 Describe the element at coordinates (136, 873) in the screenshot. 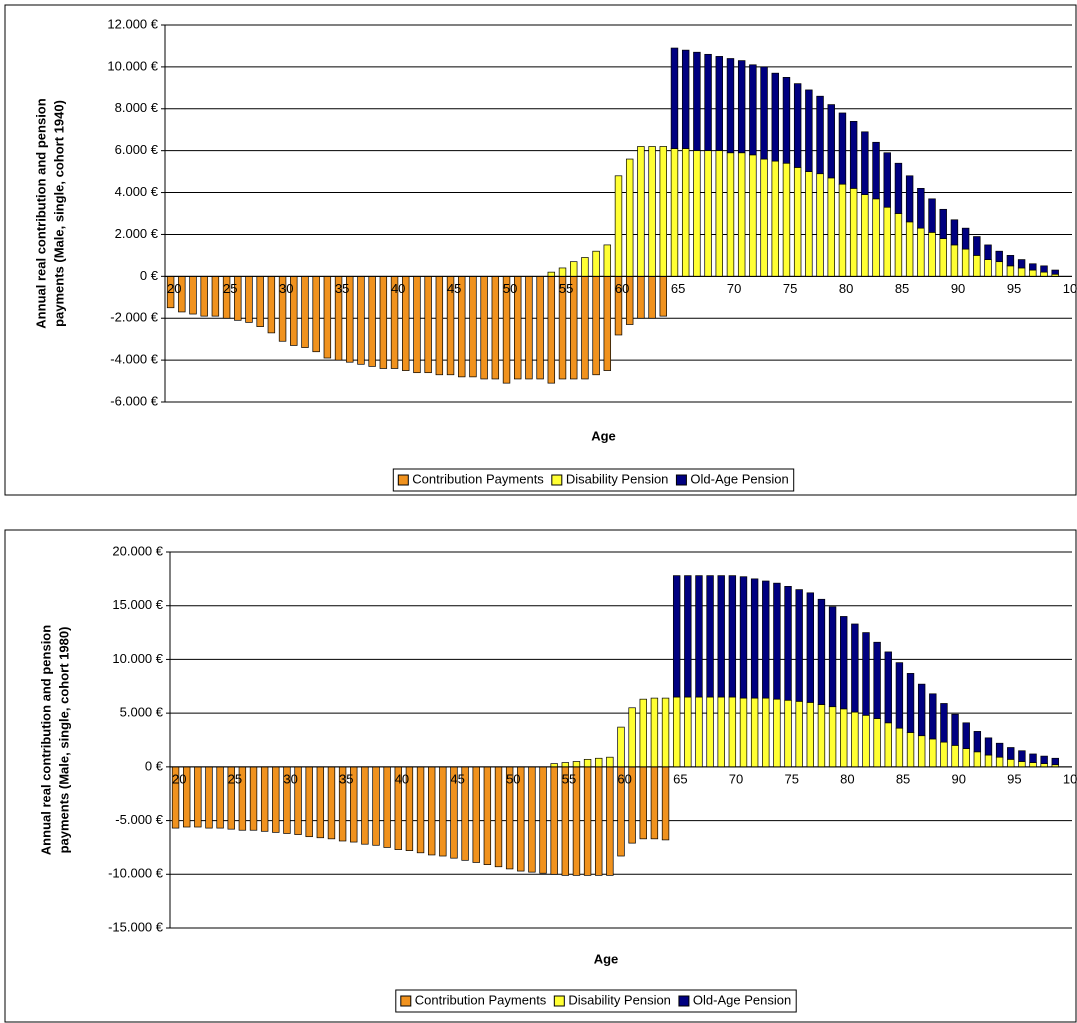

I see `y-tick-label: -10.000 €` at that location.